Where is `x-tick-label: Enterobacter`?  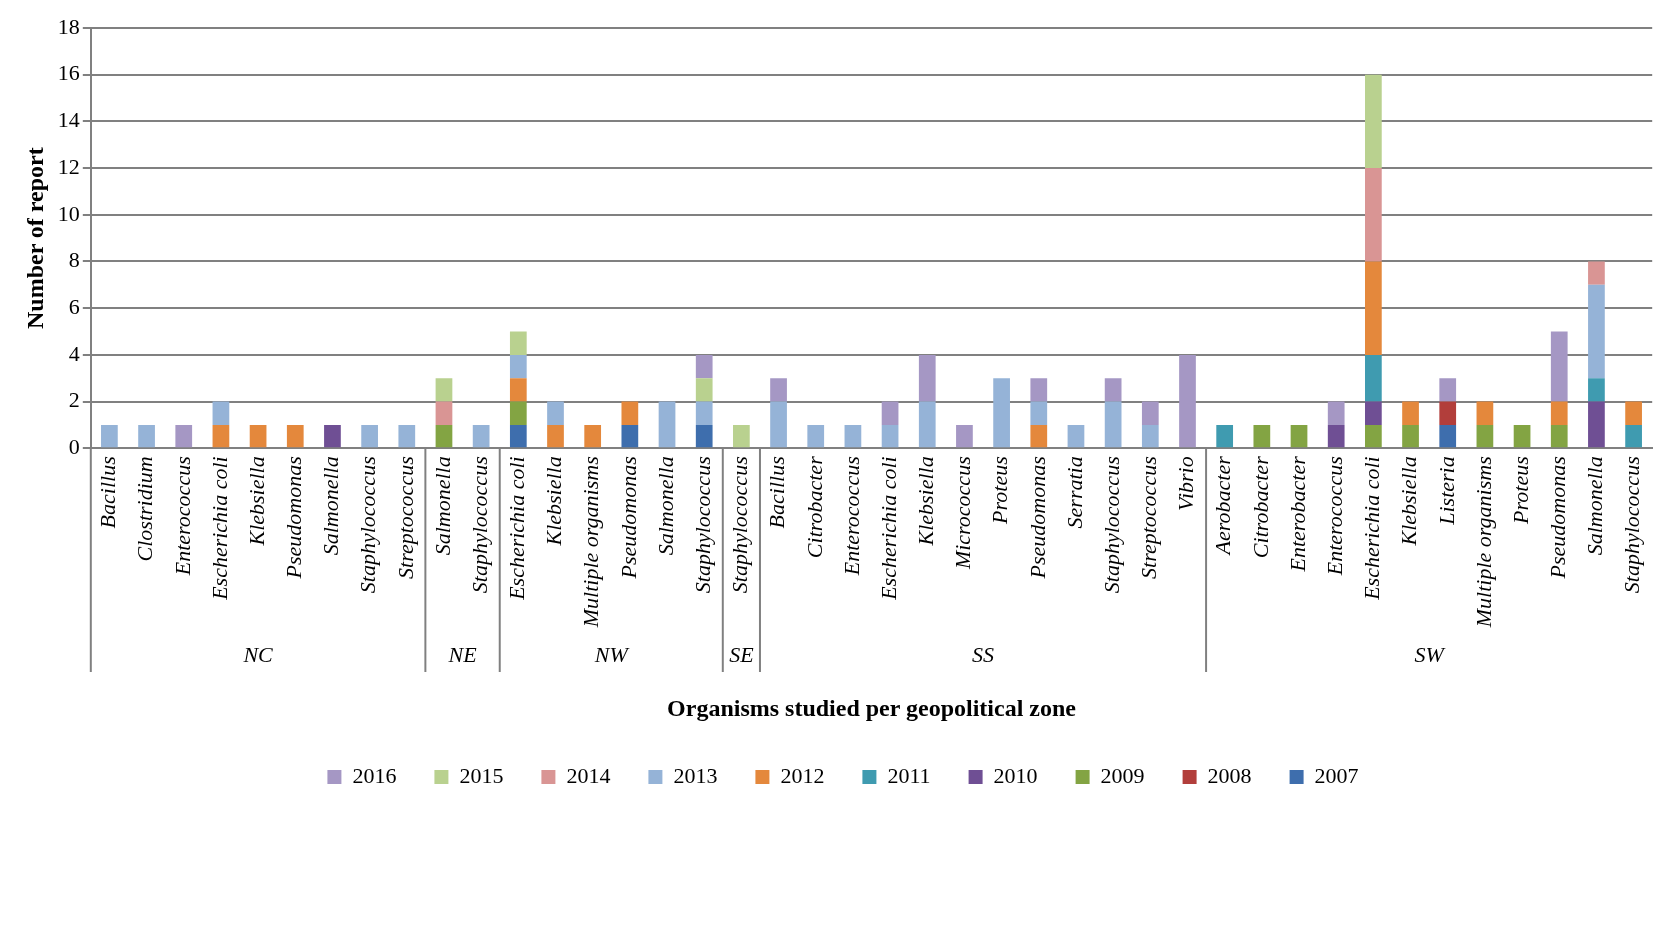 x-tick-label: Enterobacter is located at coordinates (1297, 514).